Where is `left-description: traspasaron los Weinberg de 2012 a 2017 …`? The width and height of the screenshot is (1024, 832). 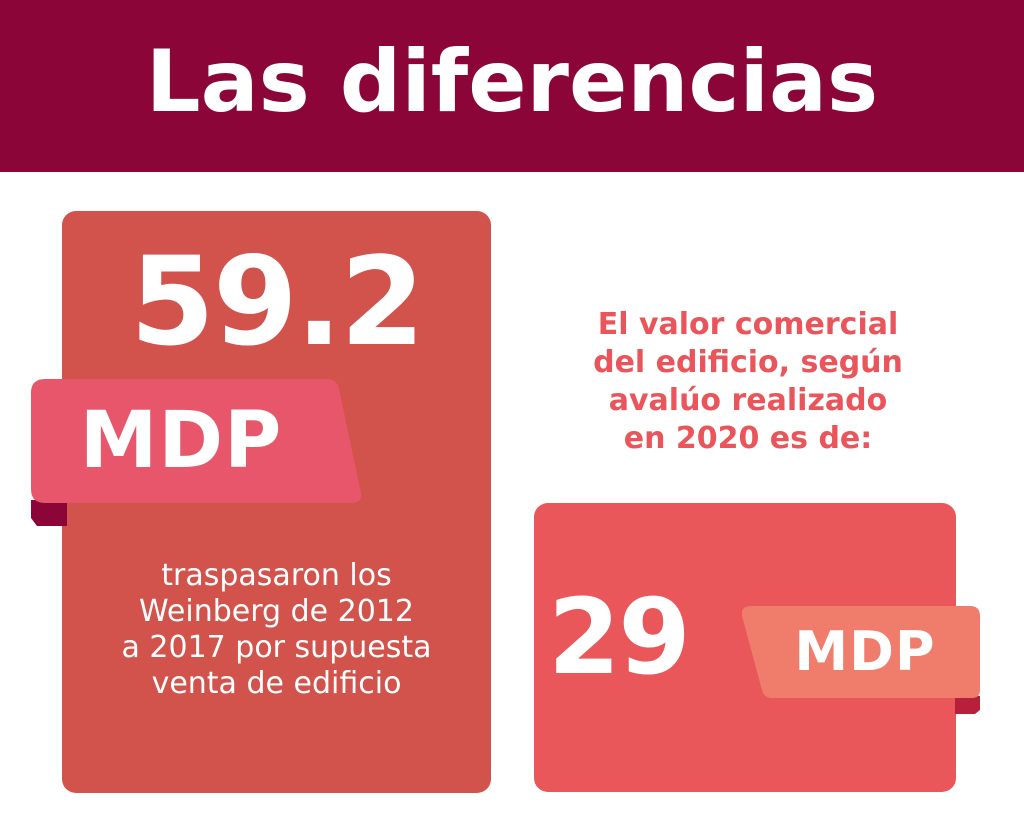 left-description: traspasaron los Weinberg de 2012 a 2017 … is located at coordinates (276, 630).